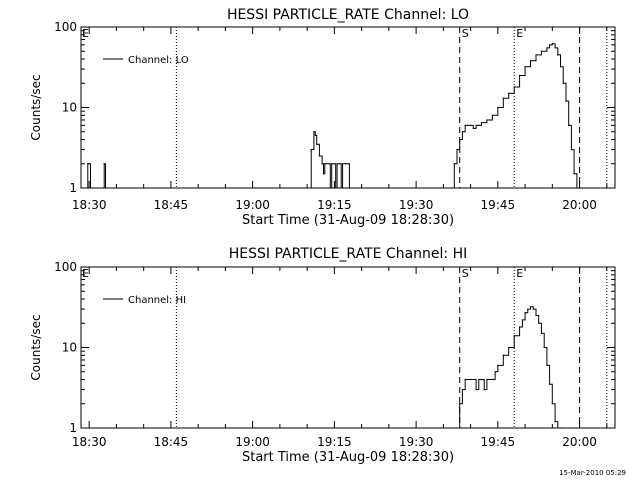 The width and height of the screenshot is (640, 480). What do you see at coordinates (348, 457) in the screenshot?
I see `x-axis-label: Start Time (31-Aug-09 18:28:30)` at bounding box center [348, 457].